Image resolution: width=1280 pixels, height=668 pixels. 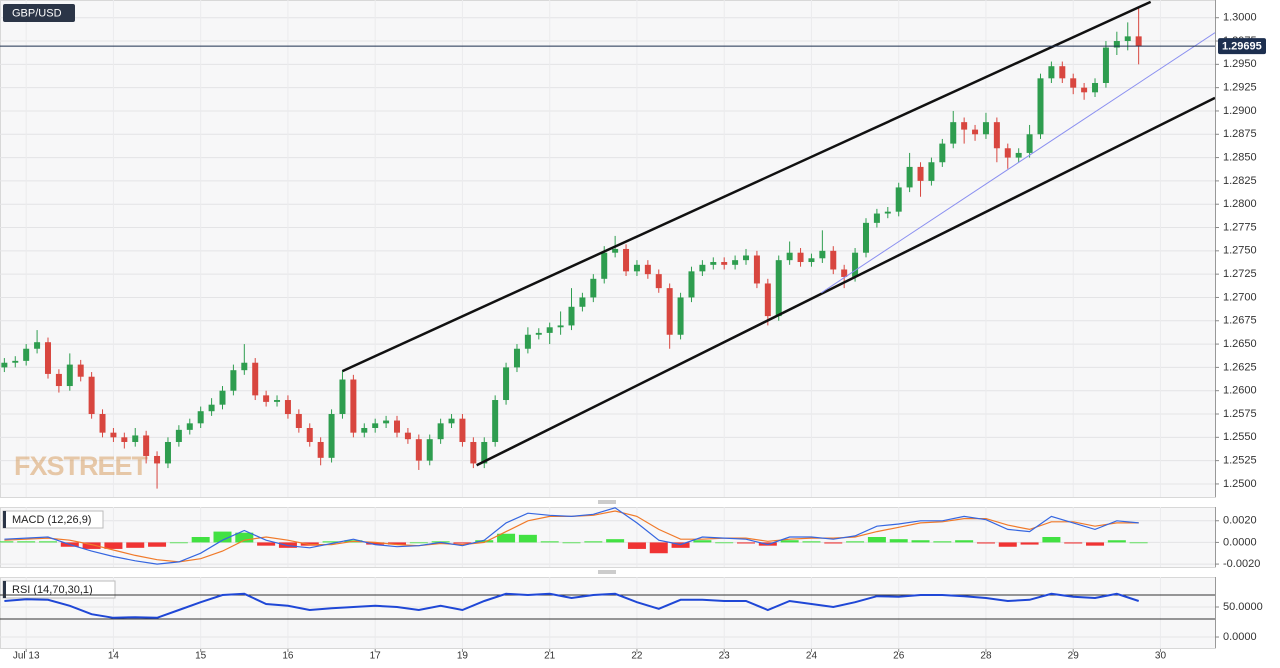 I want to click on last-price-label: 1.29695, so click(x=1242, y=47).